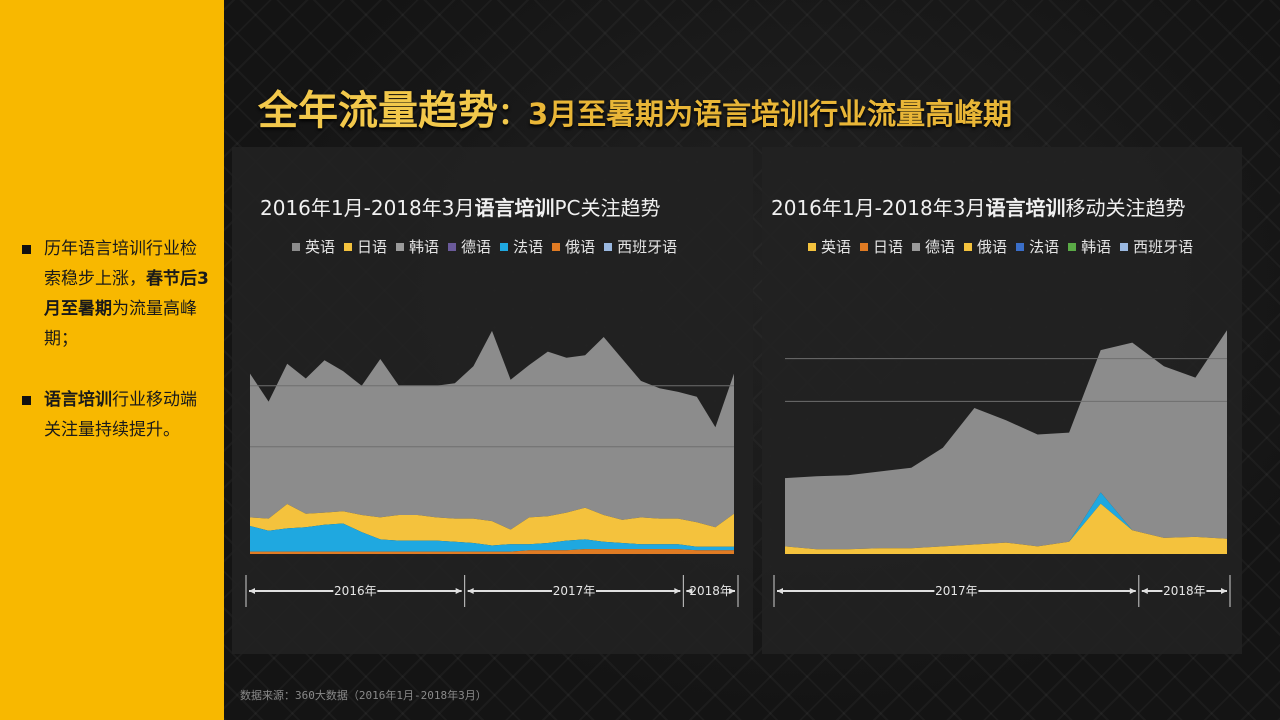 The image size is (1280, 720). Describe the element at coordinates (355, 591) in the screenshot. I see `period-label: 2016年` at that location.